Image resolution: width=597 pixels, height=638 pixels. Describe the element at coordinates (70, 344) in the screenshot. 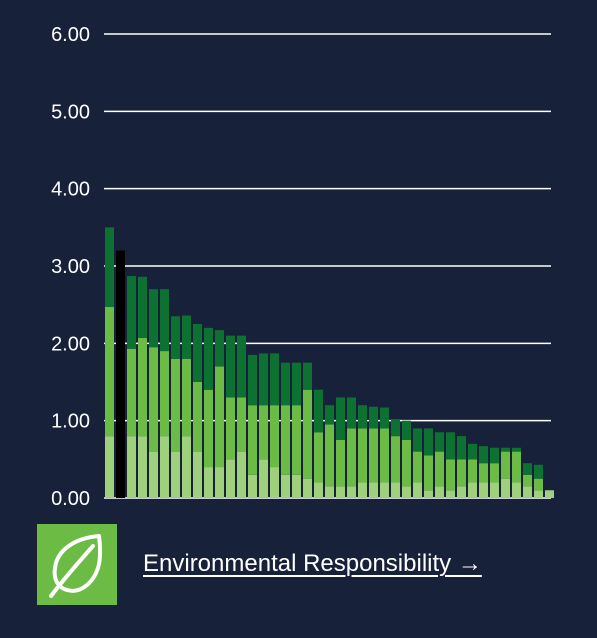

I see `y-tick-label: 2.00` at that location.